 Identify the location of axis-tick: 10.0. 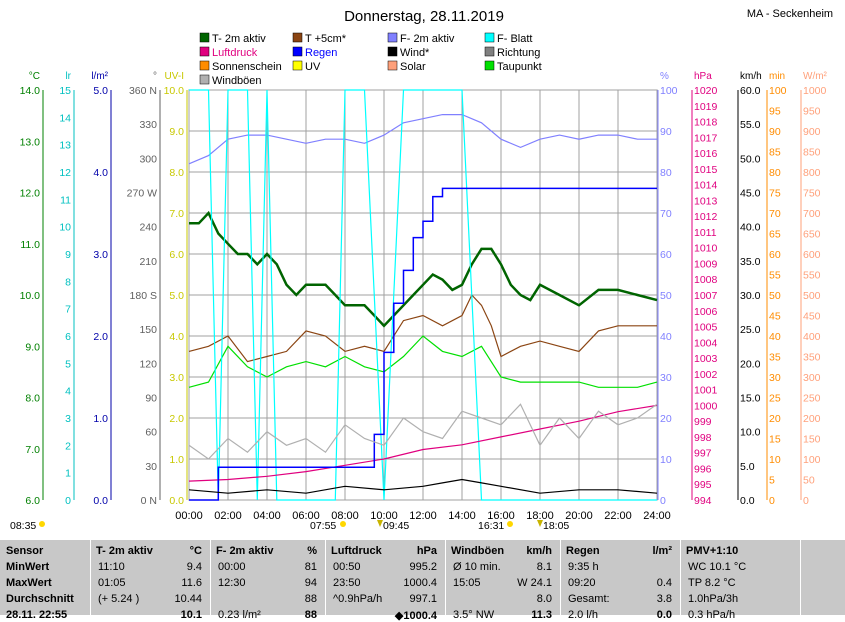
(750, 433).